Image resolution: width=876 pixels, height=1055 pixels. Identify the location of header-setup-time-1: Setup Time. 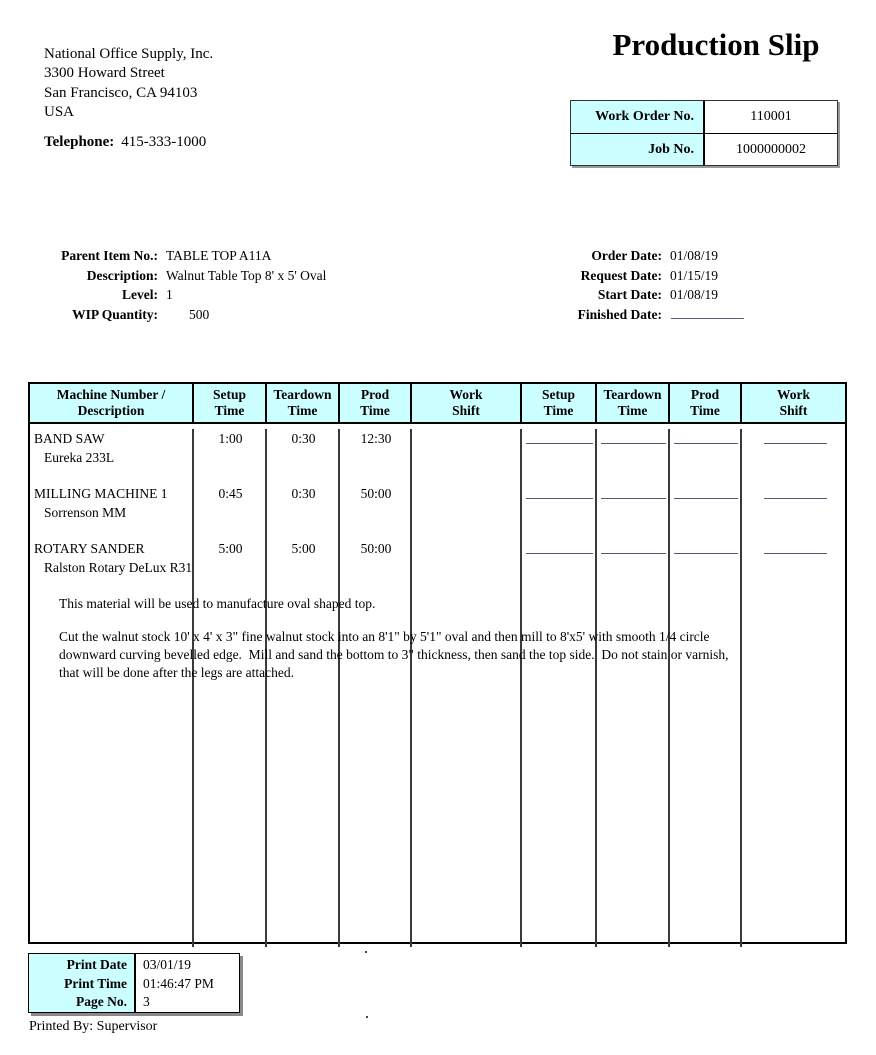
(230, 403).